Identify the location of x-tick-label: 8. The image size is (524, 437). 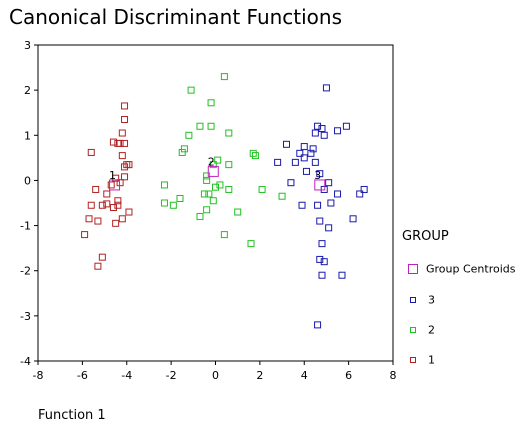
(393, 375).